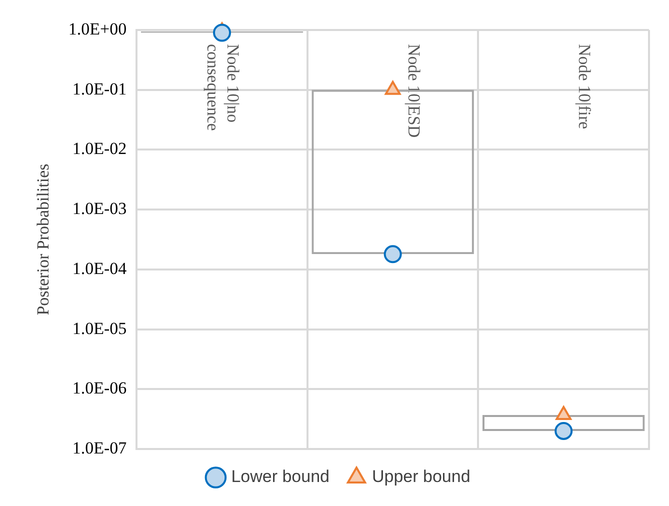  Describe the element at coordinates (99, 148) in the screenshot. I see `y-tick-label: 1.0E-02` at that location.